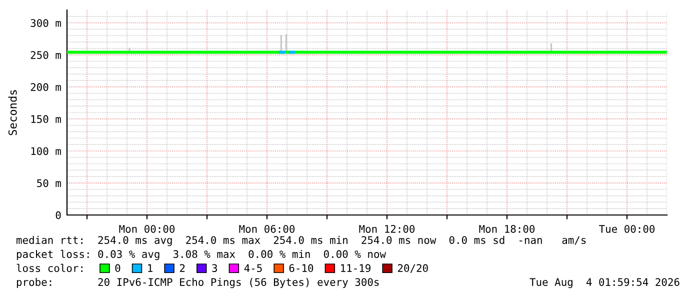 The image size is (697, 297). I want to click on legend-title: loss color:, so click(49, 268).